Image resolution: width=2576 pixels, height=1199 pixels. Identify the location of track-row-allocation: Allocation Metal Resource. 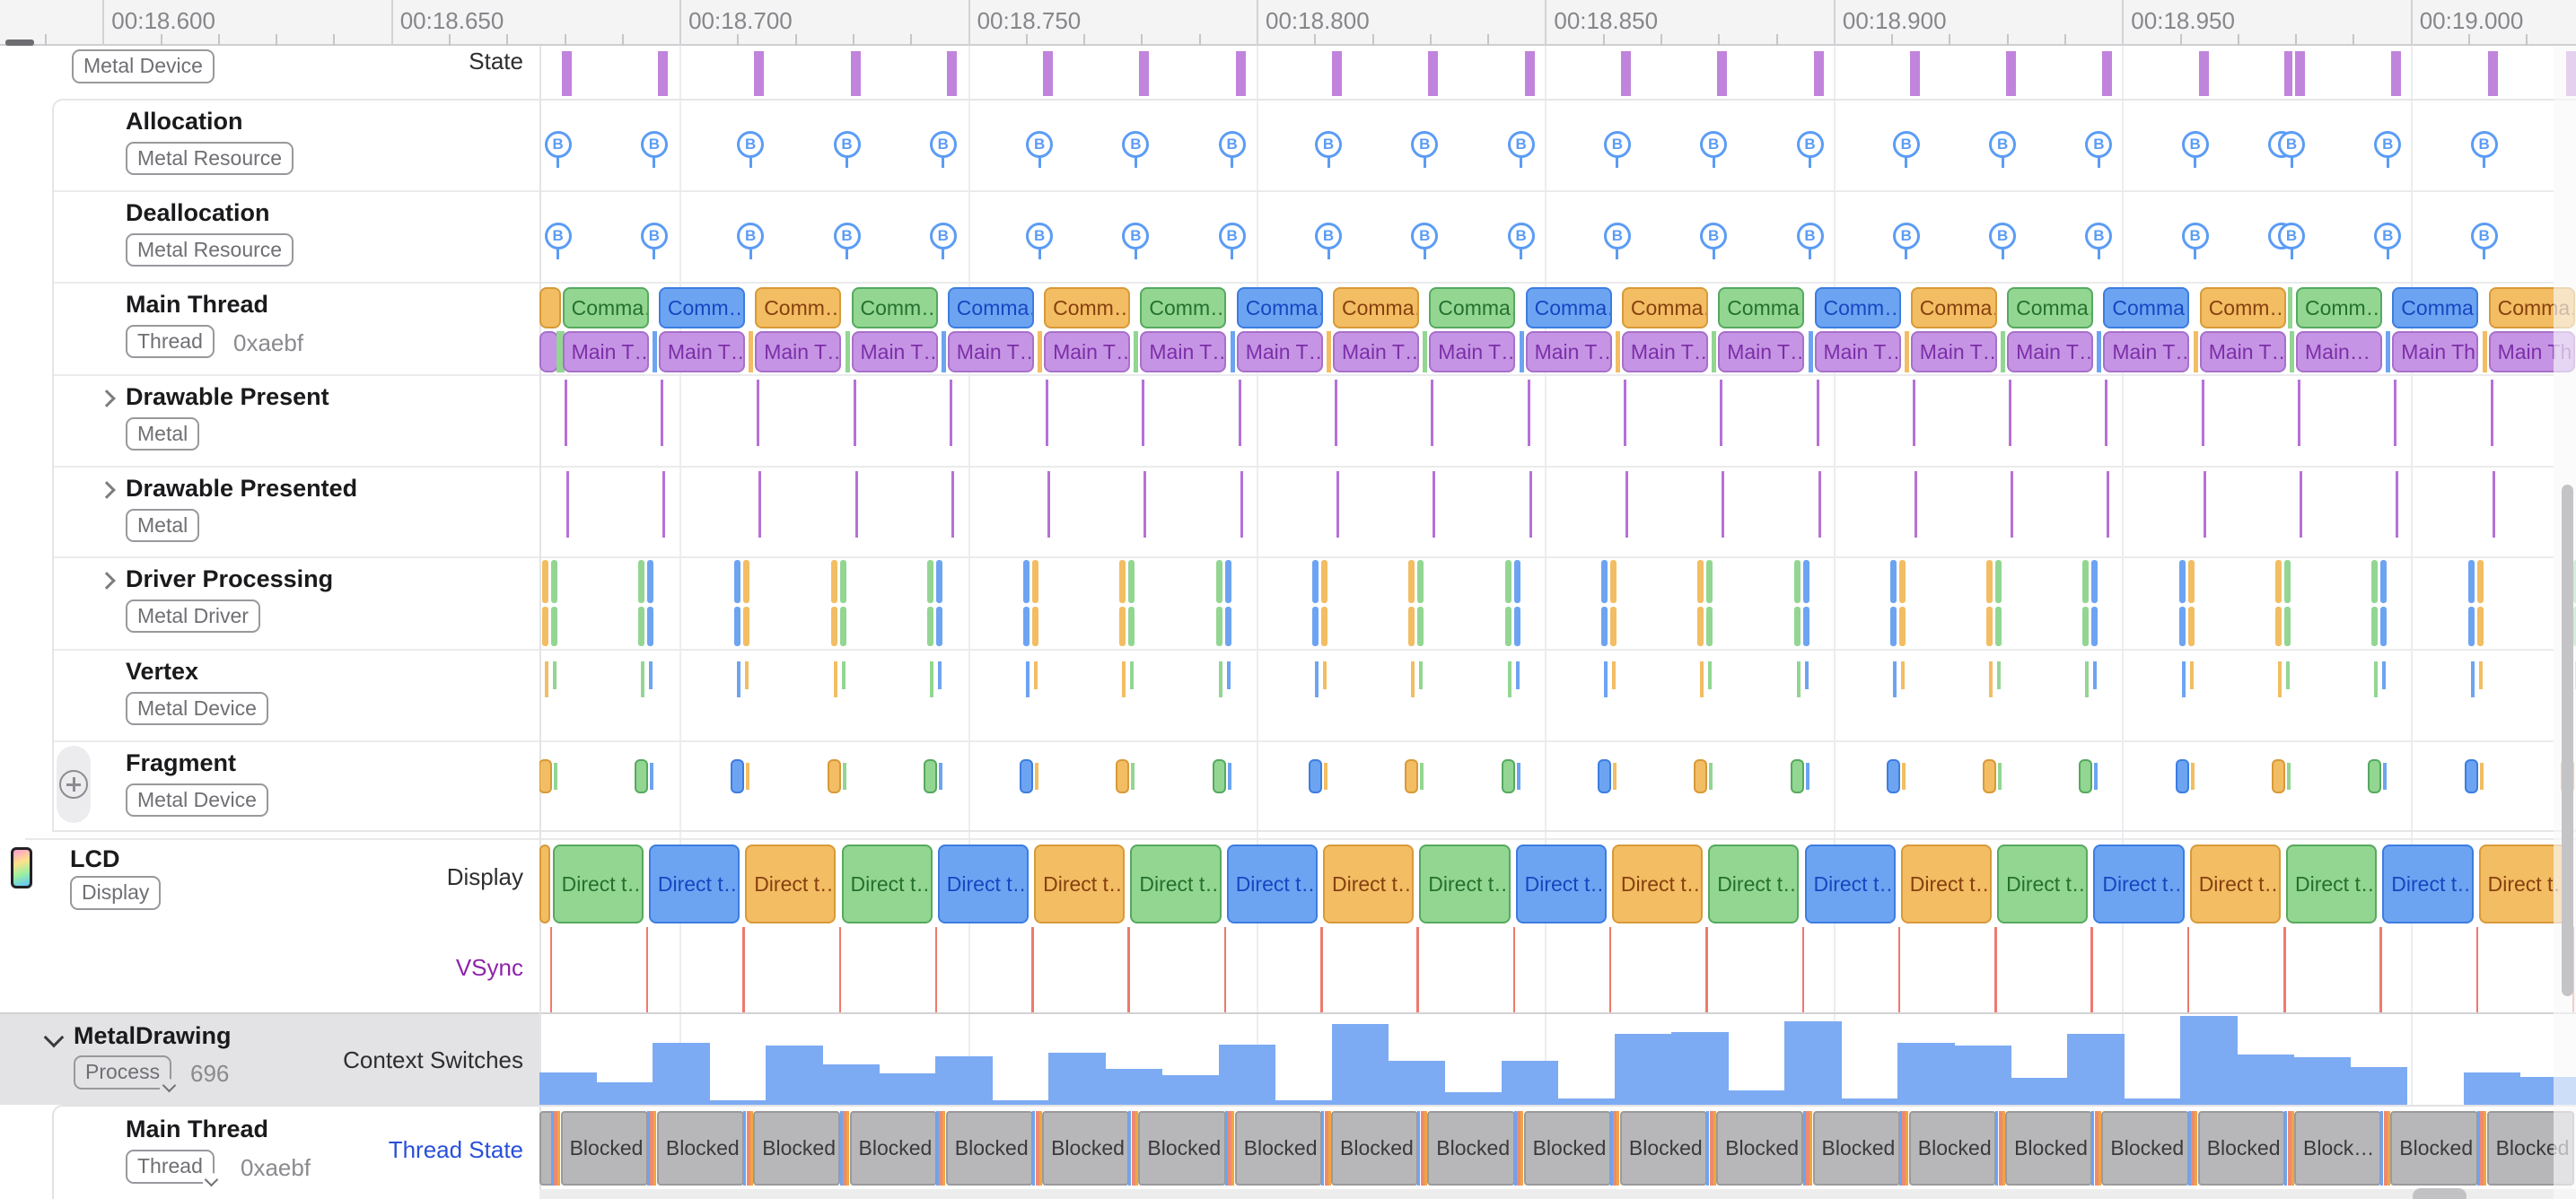
(296, 144).